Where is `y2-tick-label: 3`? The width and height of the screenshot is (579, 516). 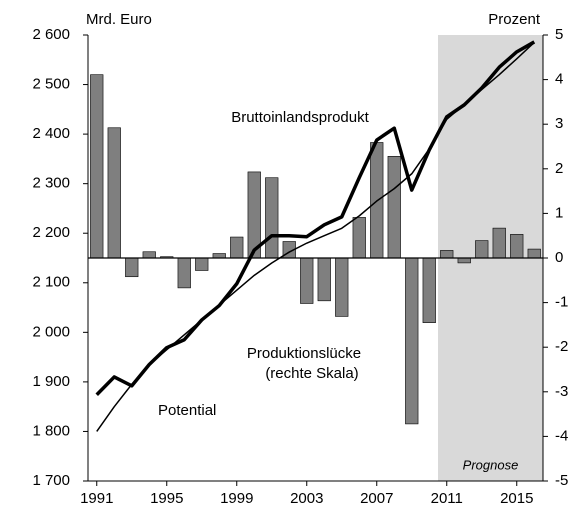 y2-tick-label: 3 is located at coordinates (559, 123).